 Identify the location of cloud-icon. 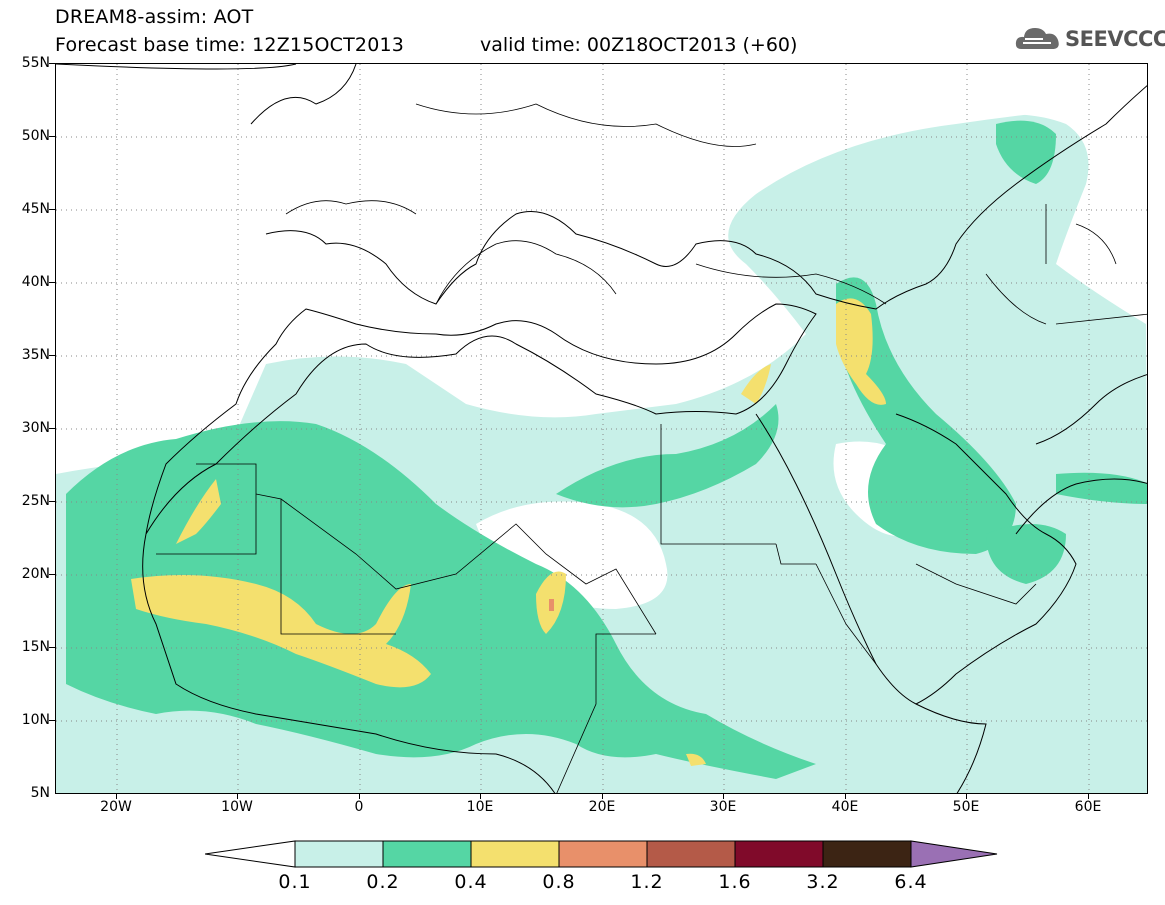
(1037, 38).